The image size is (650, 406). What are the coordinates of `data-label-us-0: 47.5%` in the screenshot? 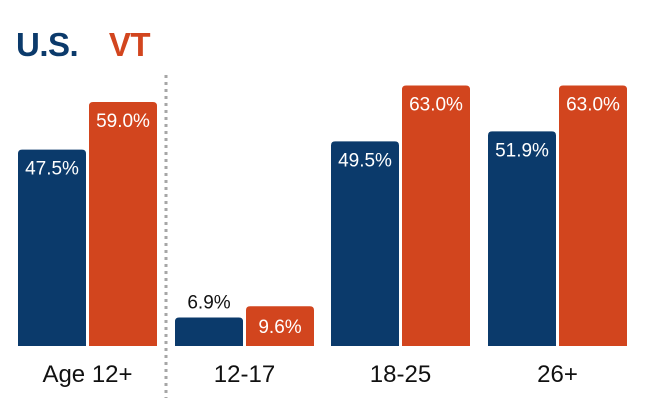 It's located at (52, 169).